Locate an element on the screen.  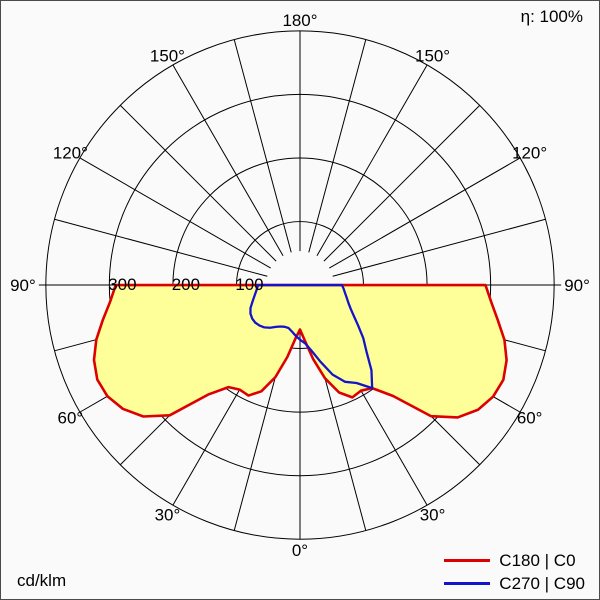
efficiency-label: η: 100% is located at coordinates (551, 16).